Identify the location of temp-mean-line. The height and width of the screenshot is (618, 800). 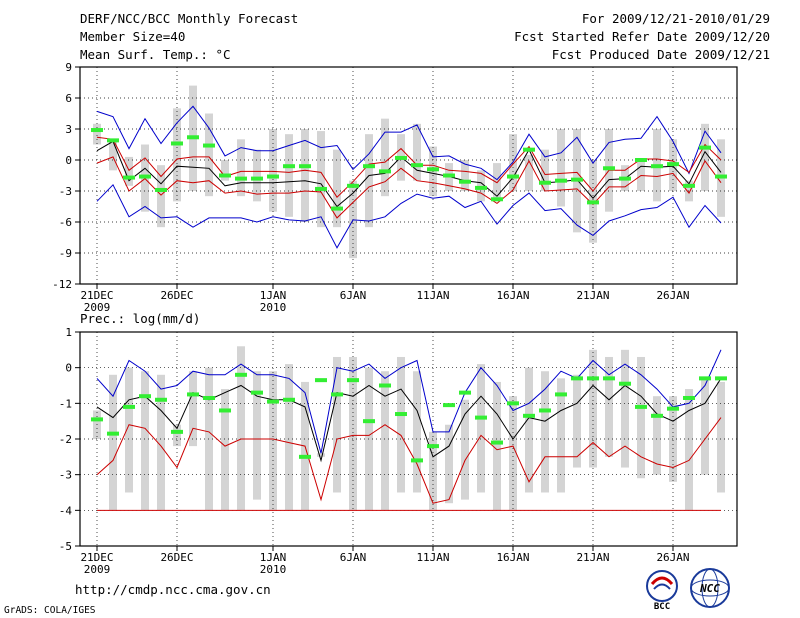
(409, 174).